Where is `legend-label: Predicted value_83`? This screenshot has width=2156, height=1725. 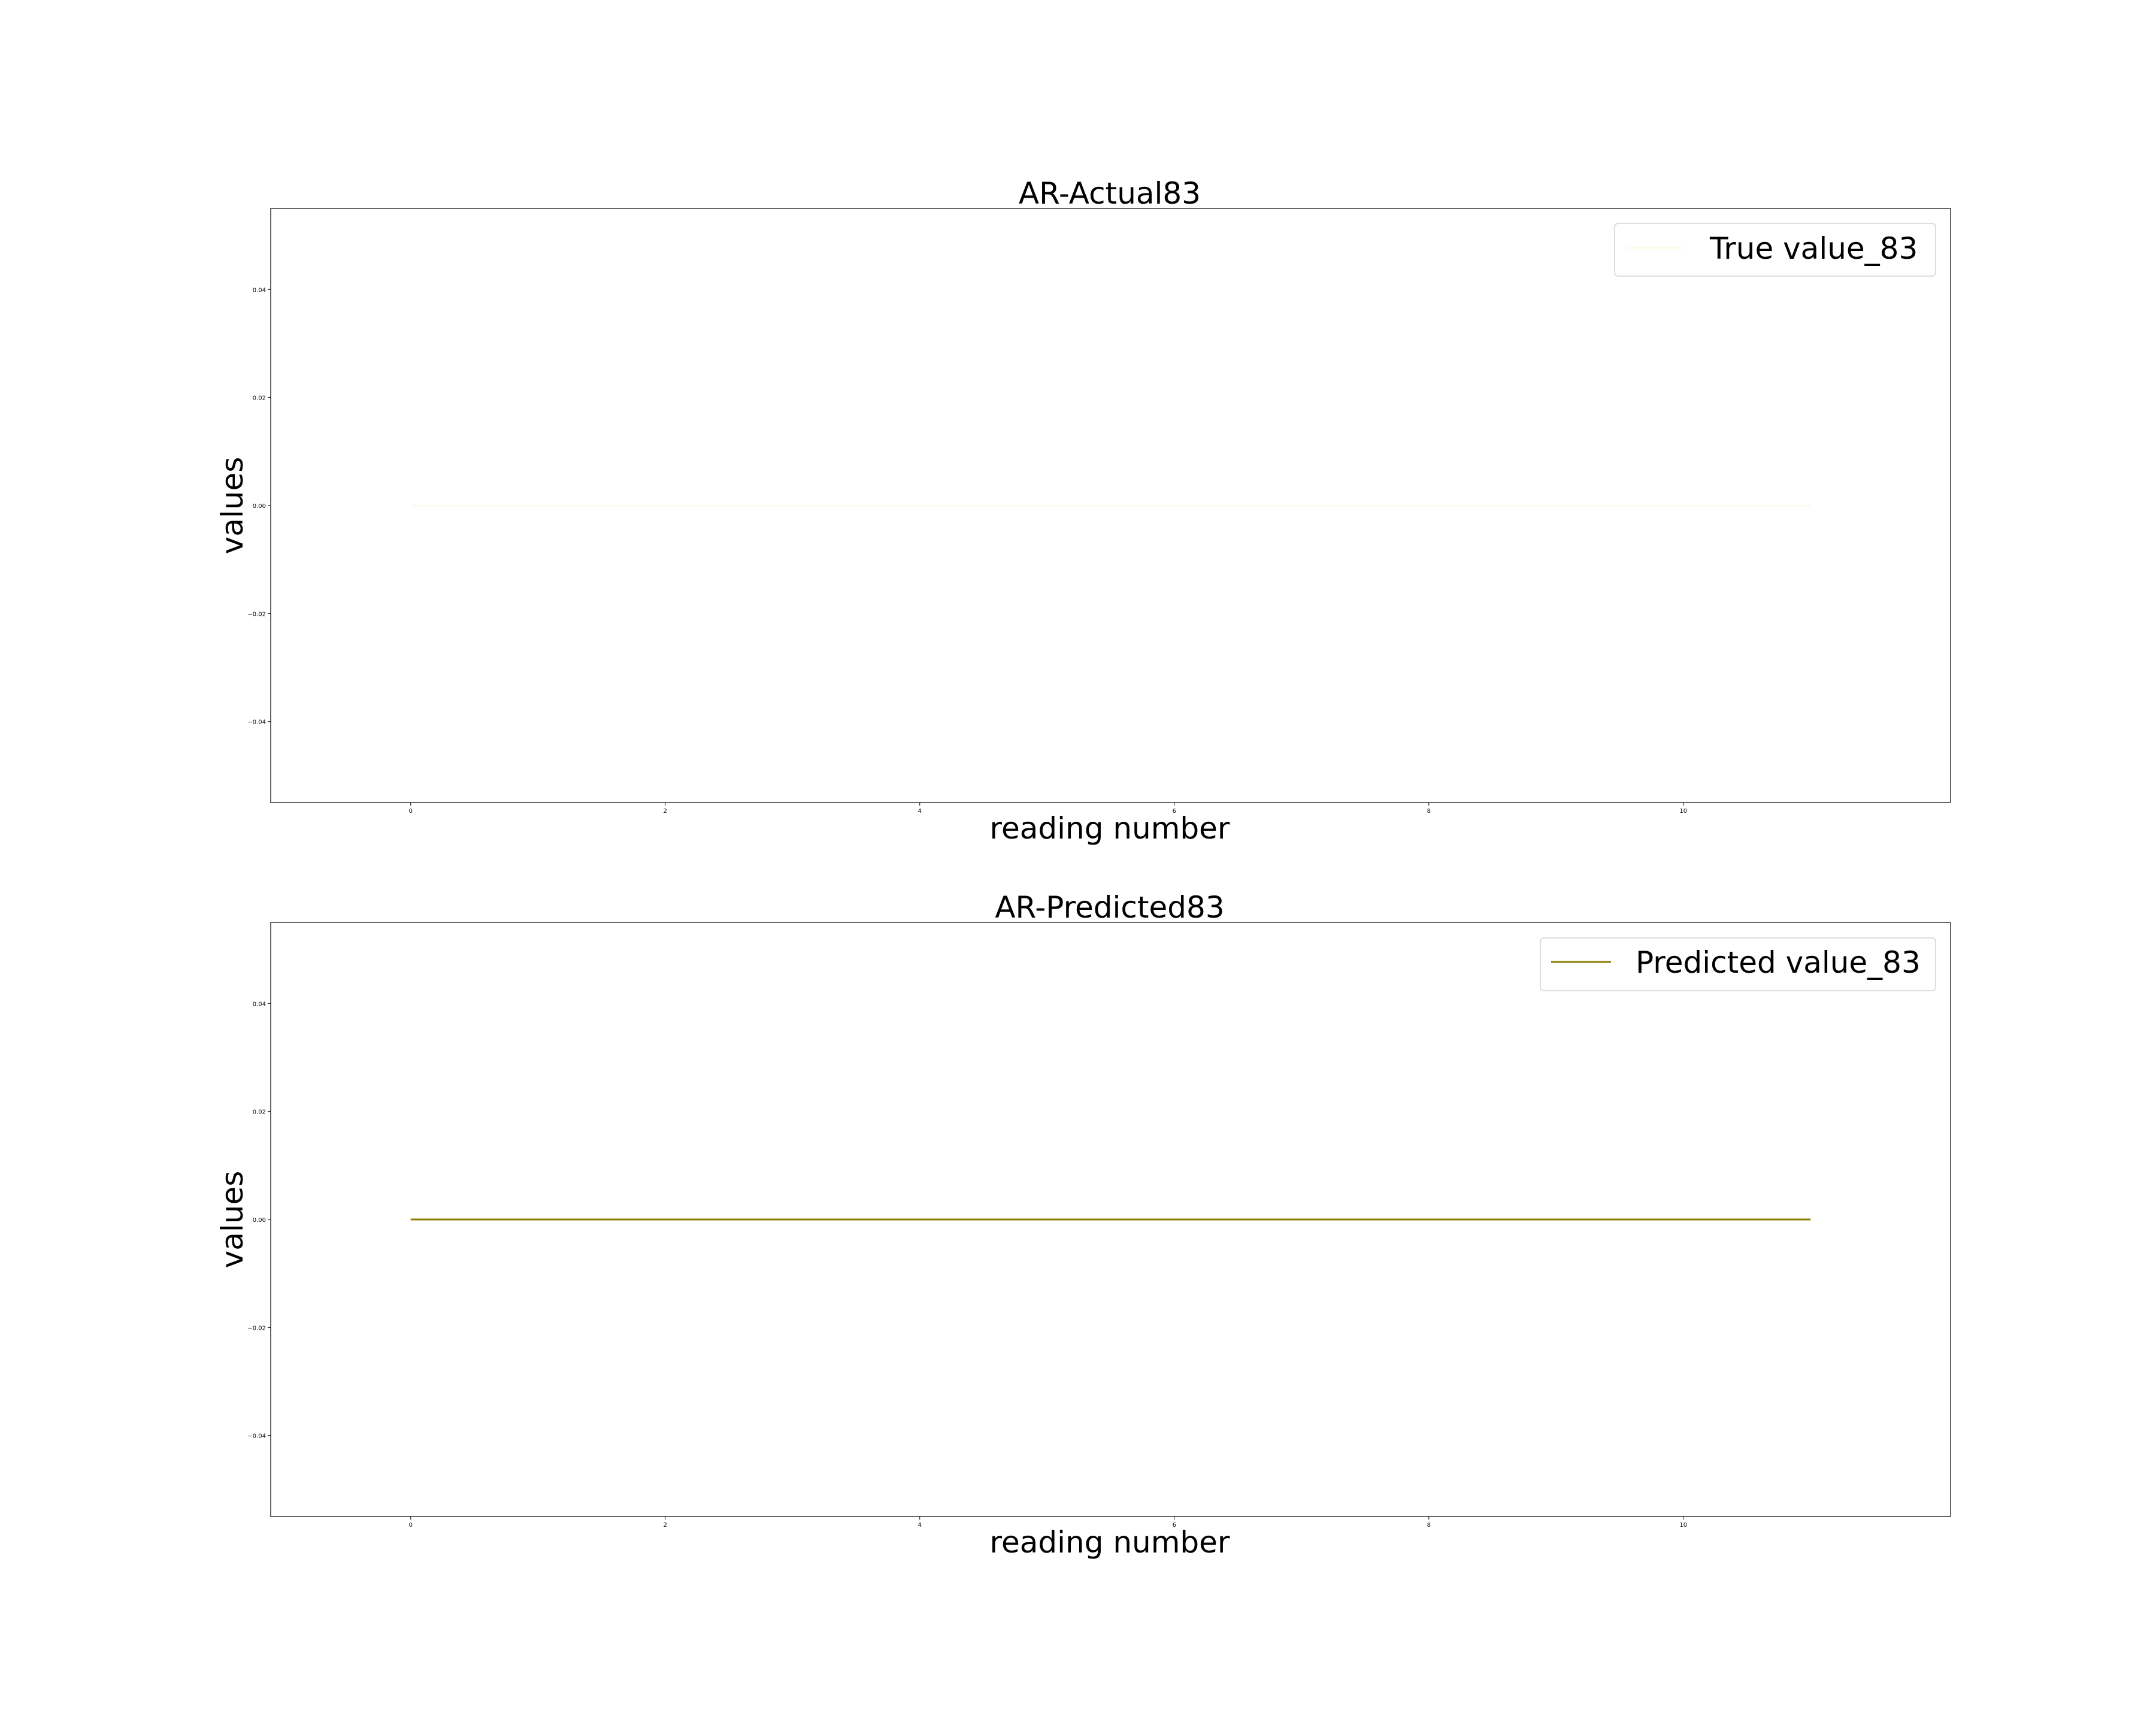
legend-label: Predicted value_83 is located at coordinates (1778, 962).